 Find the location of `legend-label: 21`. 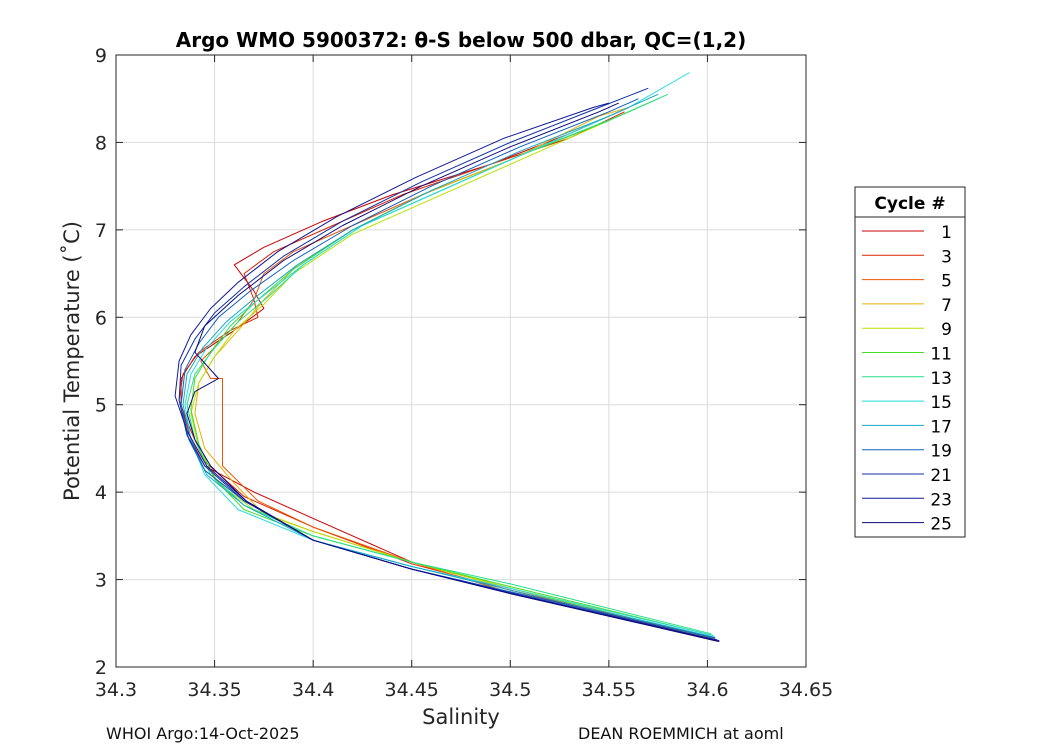

legend-label: 21 is located at coordinates (941, 476).